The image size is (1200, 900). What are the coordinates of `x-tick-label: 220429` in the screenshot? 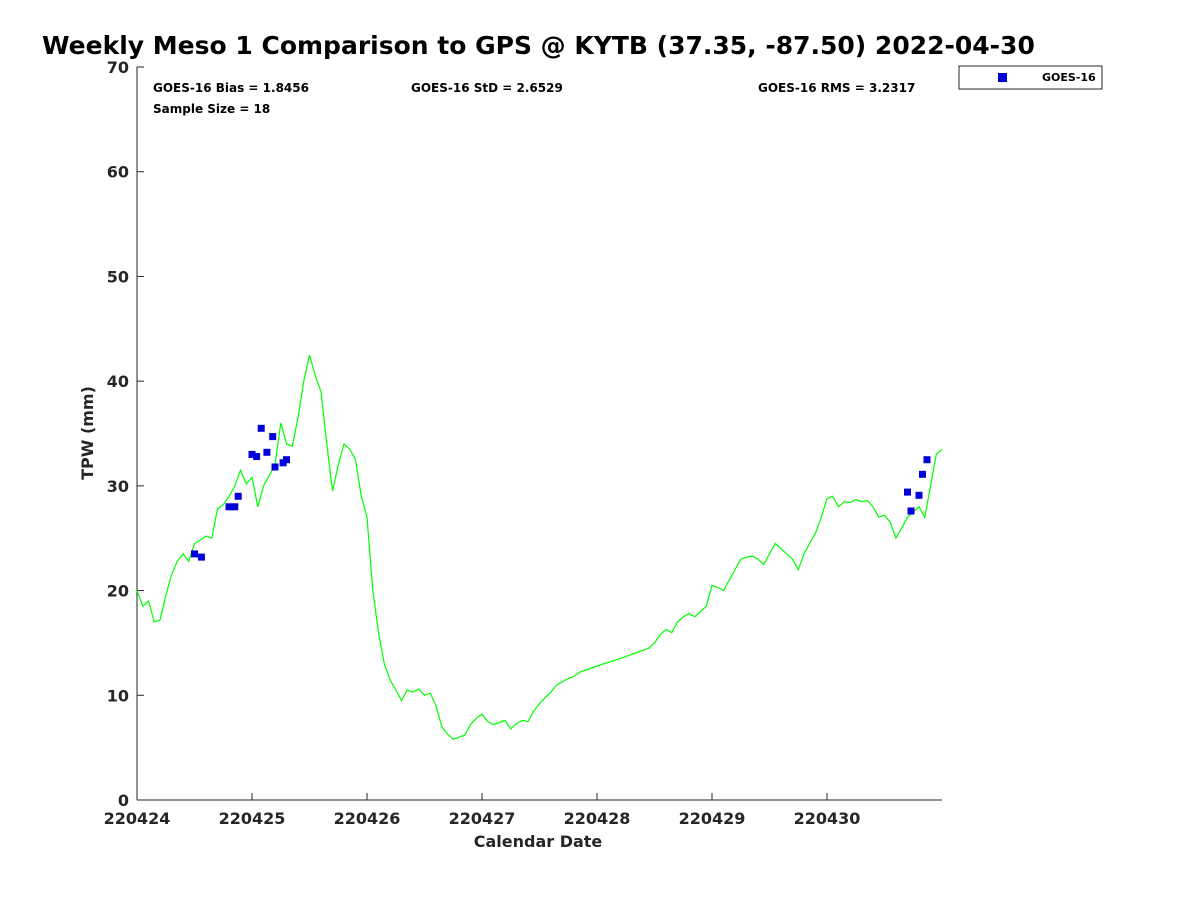 It's located at (712, 818).